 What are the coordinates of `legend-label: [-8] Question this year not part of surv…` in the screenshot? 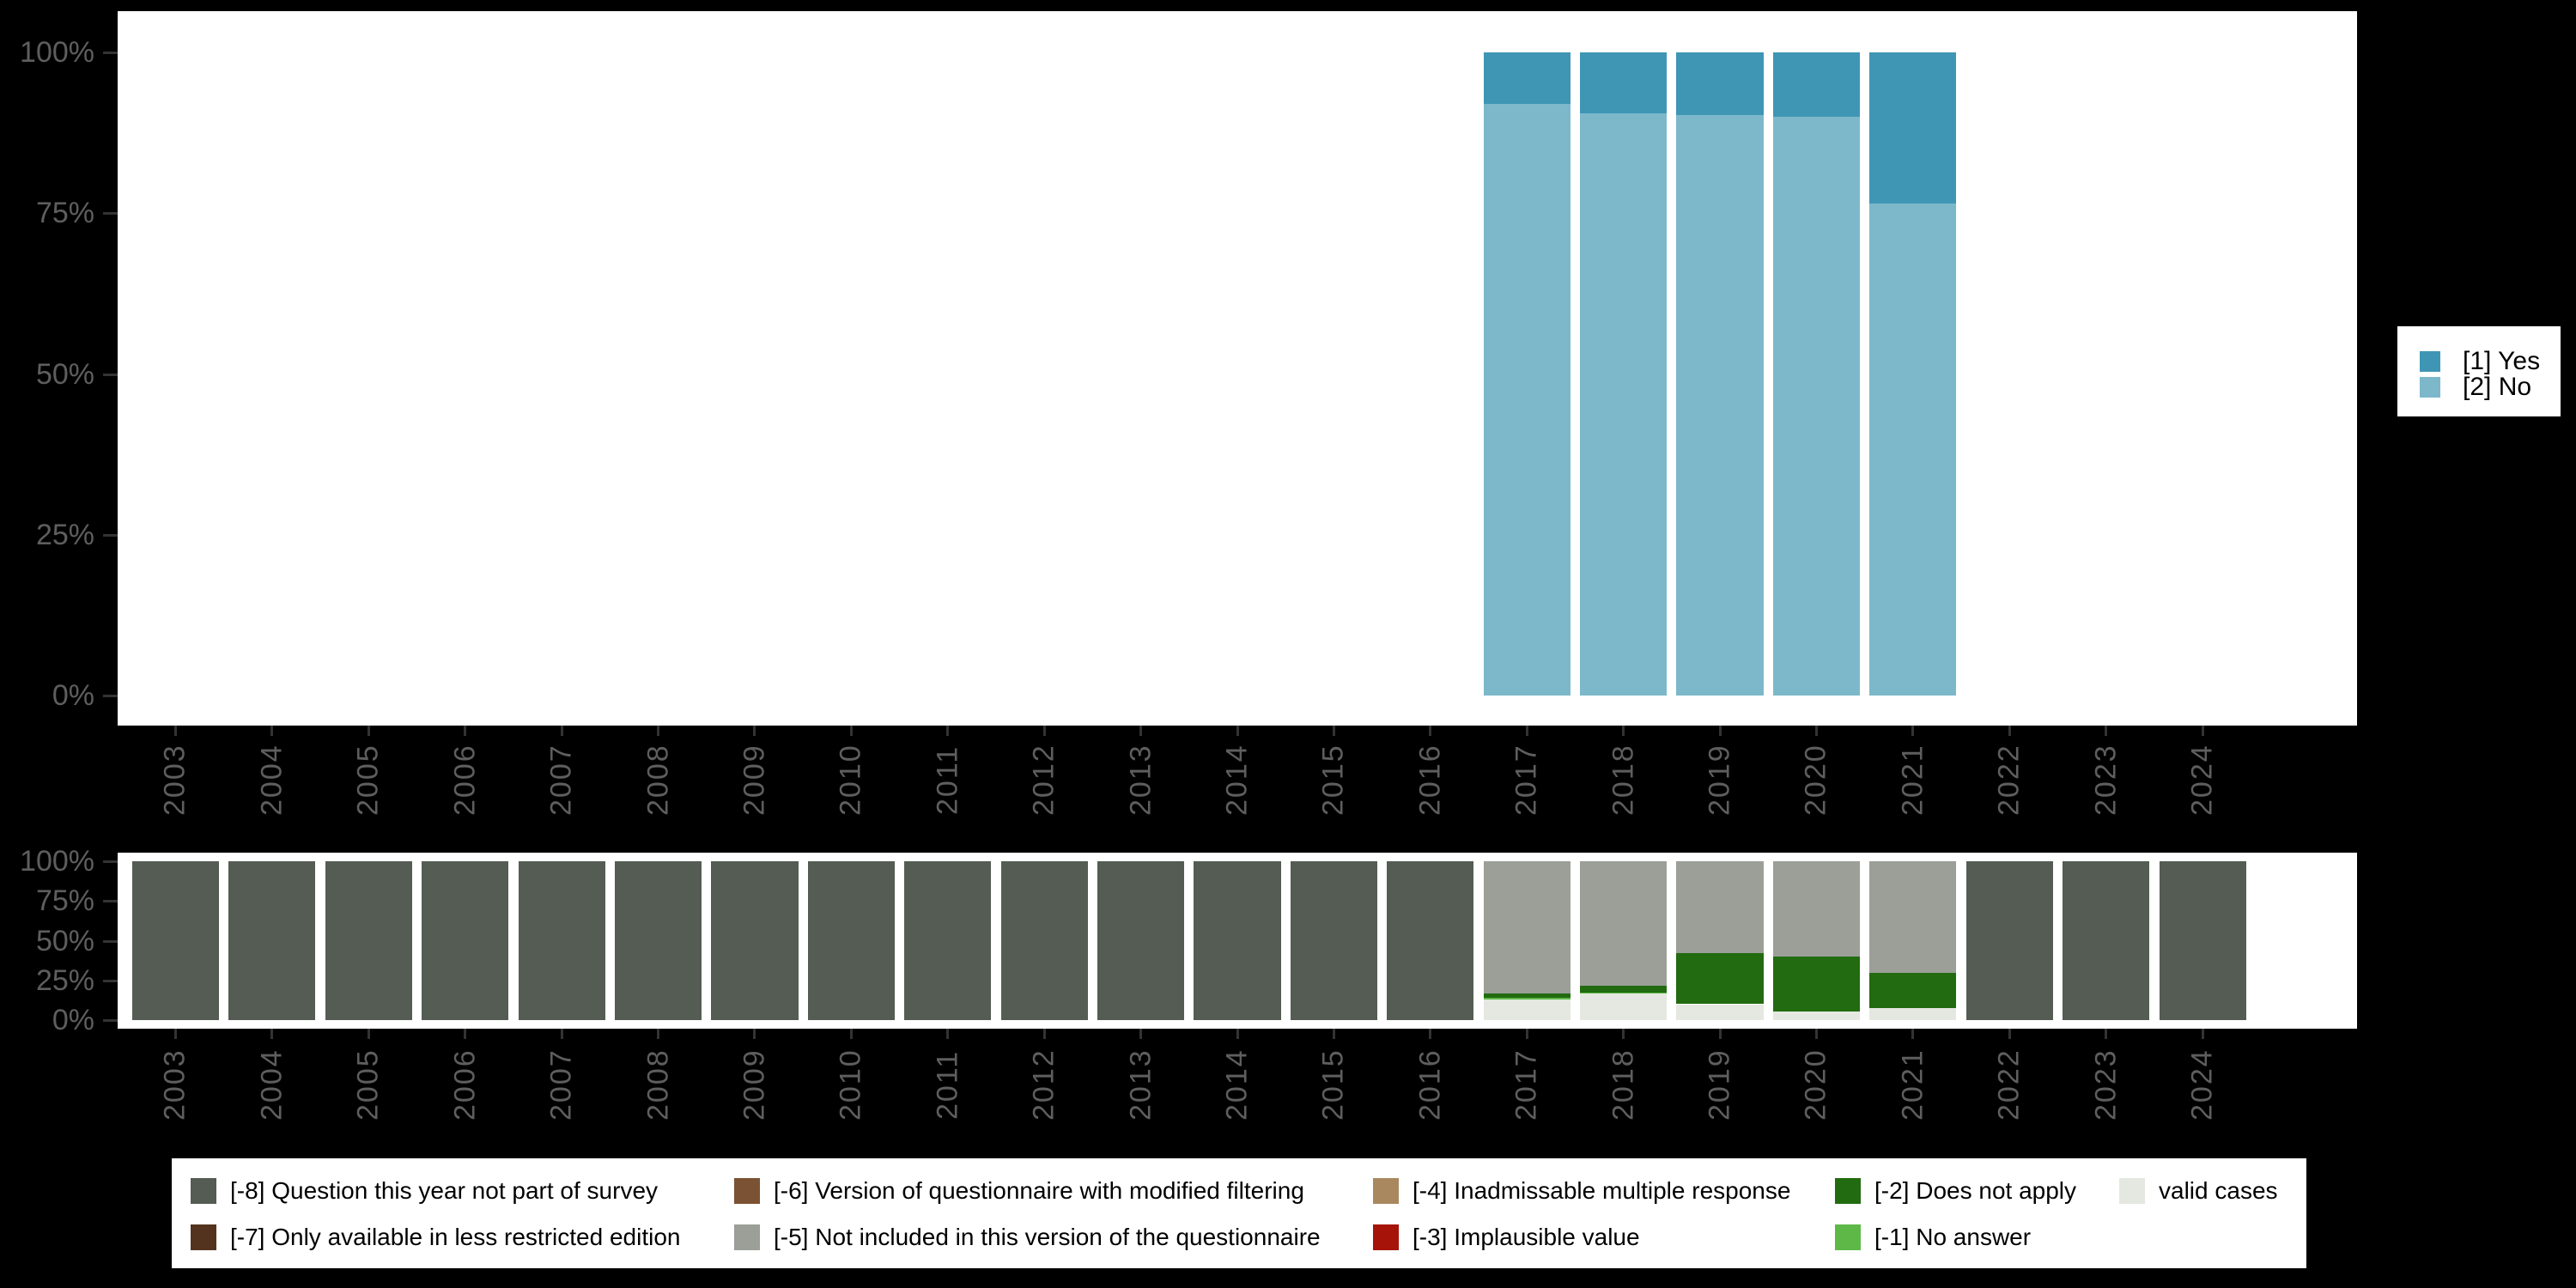 It's located at (444, 1191).